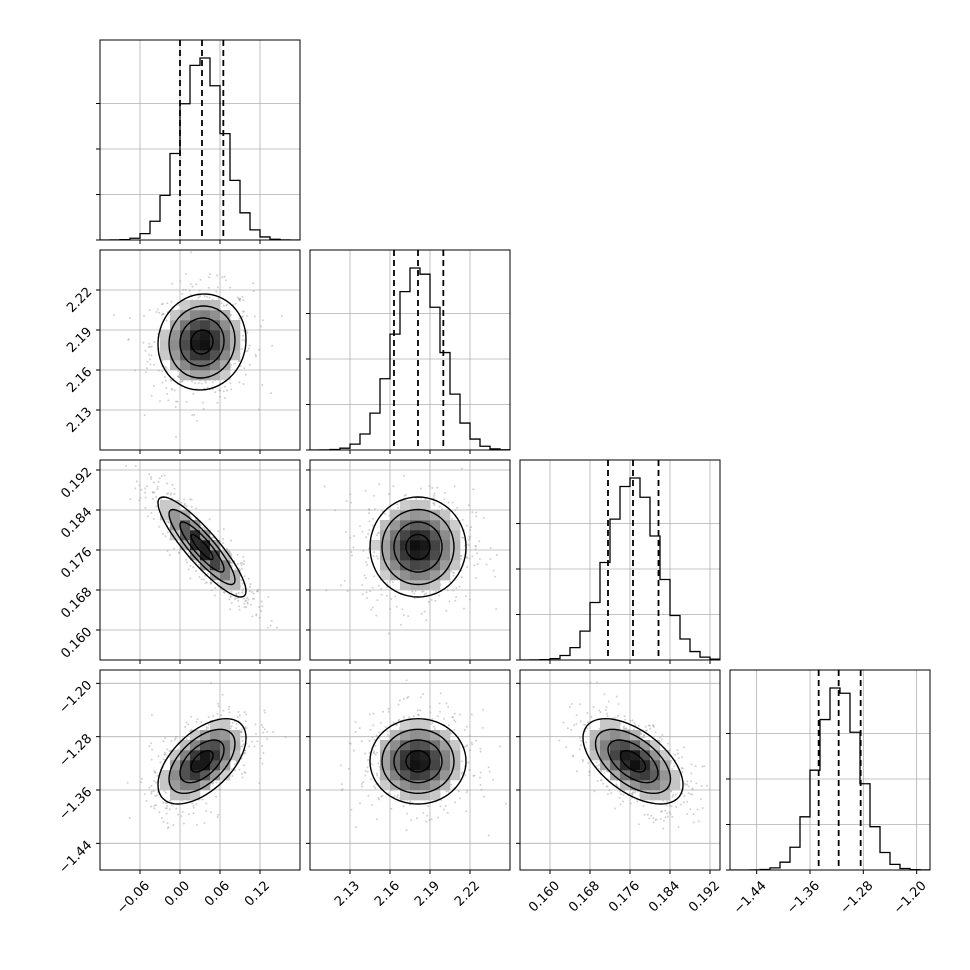 Image resolution: width=970 pixels, height=970 pixels. I want to click on x-tick-label: 2.16, so click(387, 893).